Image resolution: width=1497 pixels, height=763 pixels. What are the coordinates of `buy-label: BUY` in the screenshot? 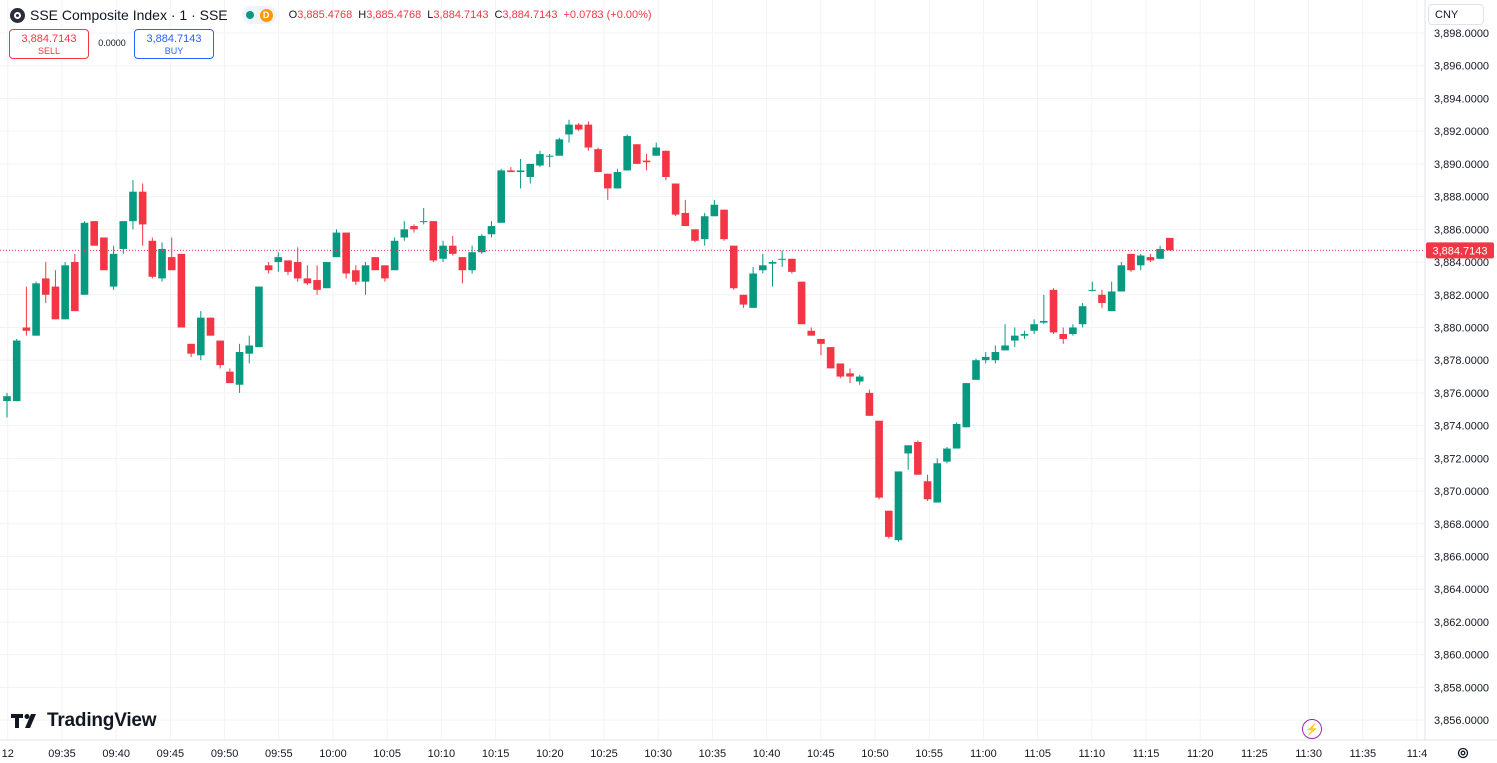 It's located at (174, 50).